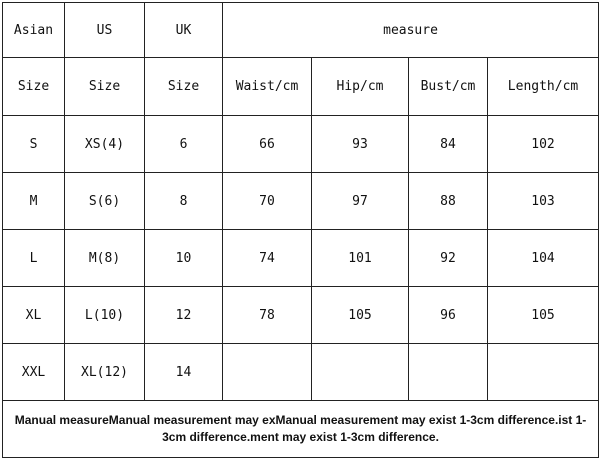  What do you see at coordinates (33, 372) in the screenshot?
I see `table-cell: XXL` at bounding box center [33, 372].